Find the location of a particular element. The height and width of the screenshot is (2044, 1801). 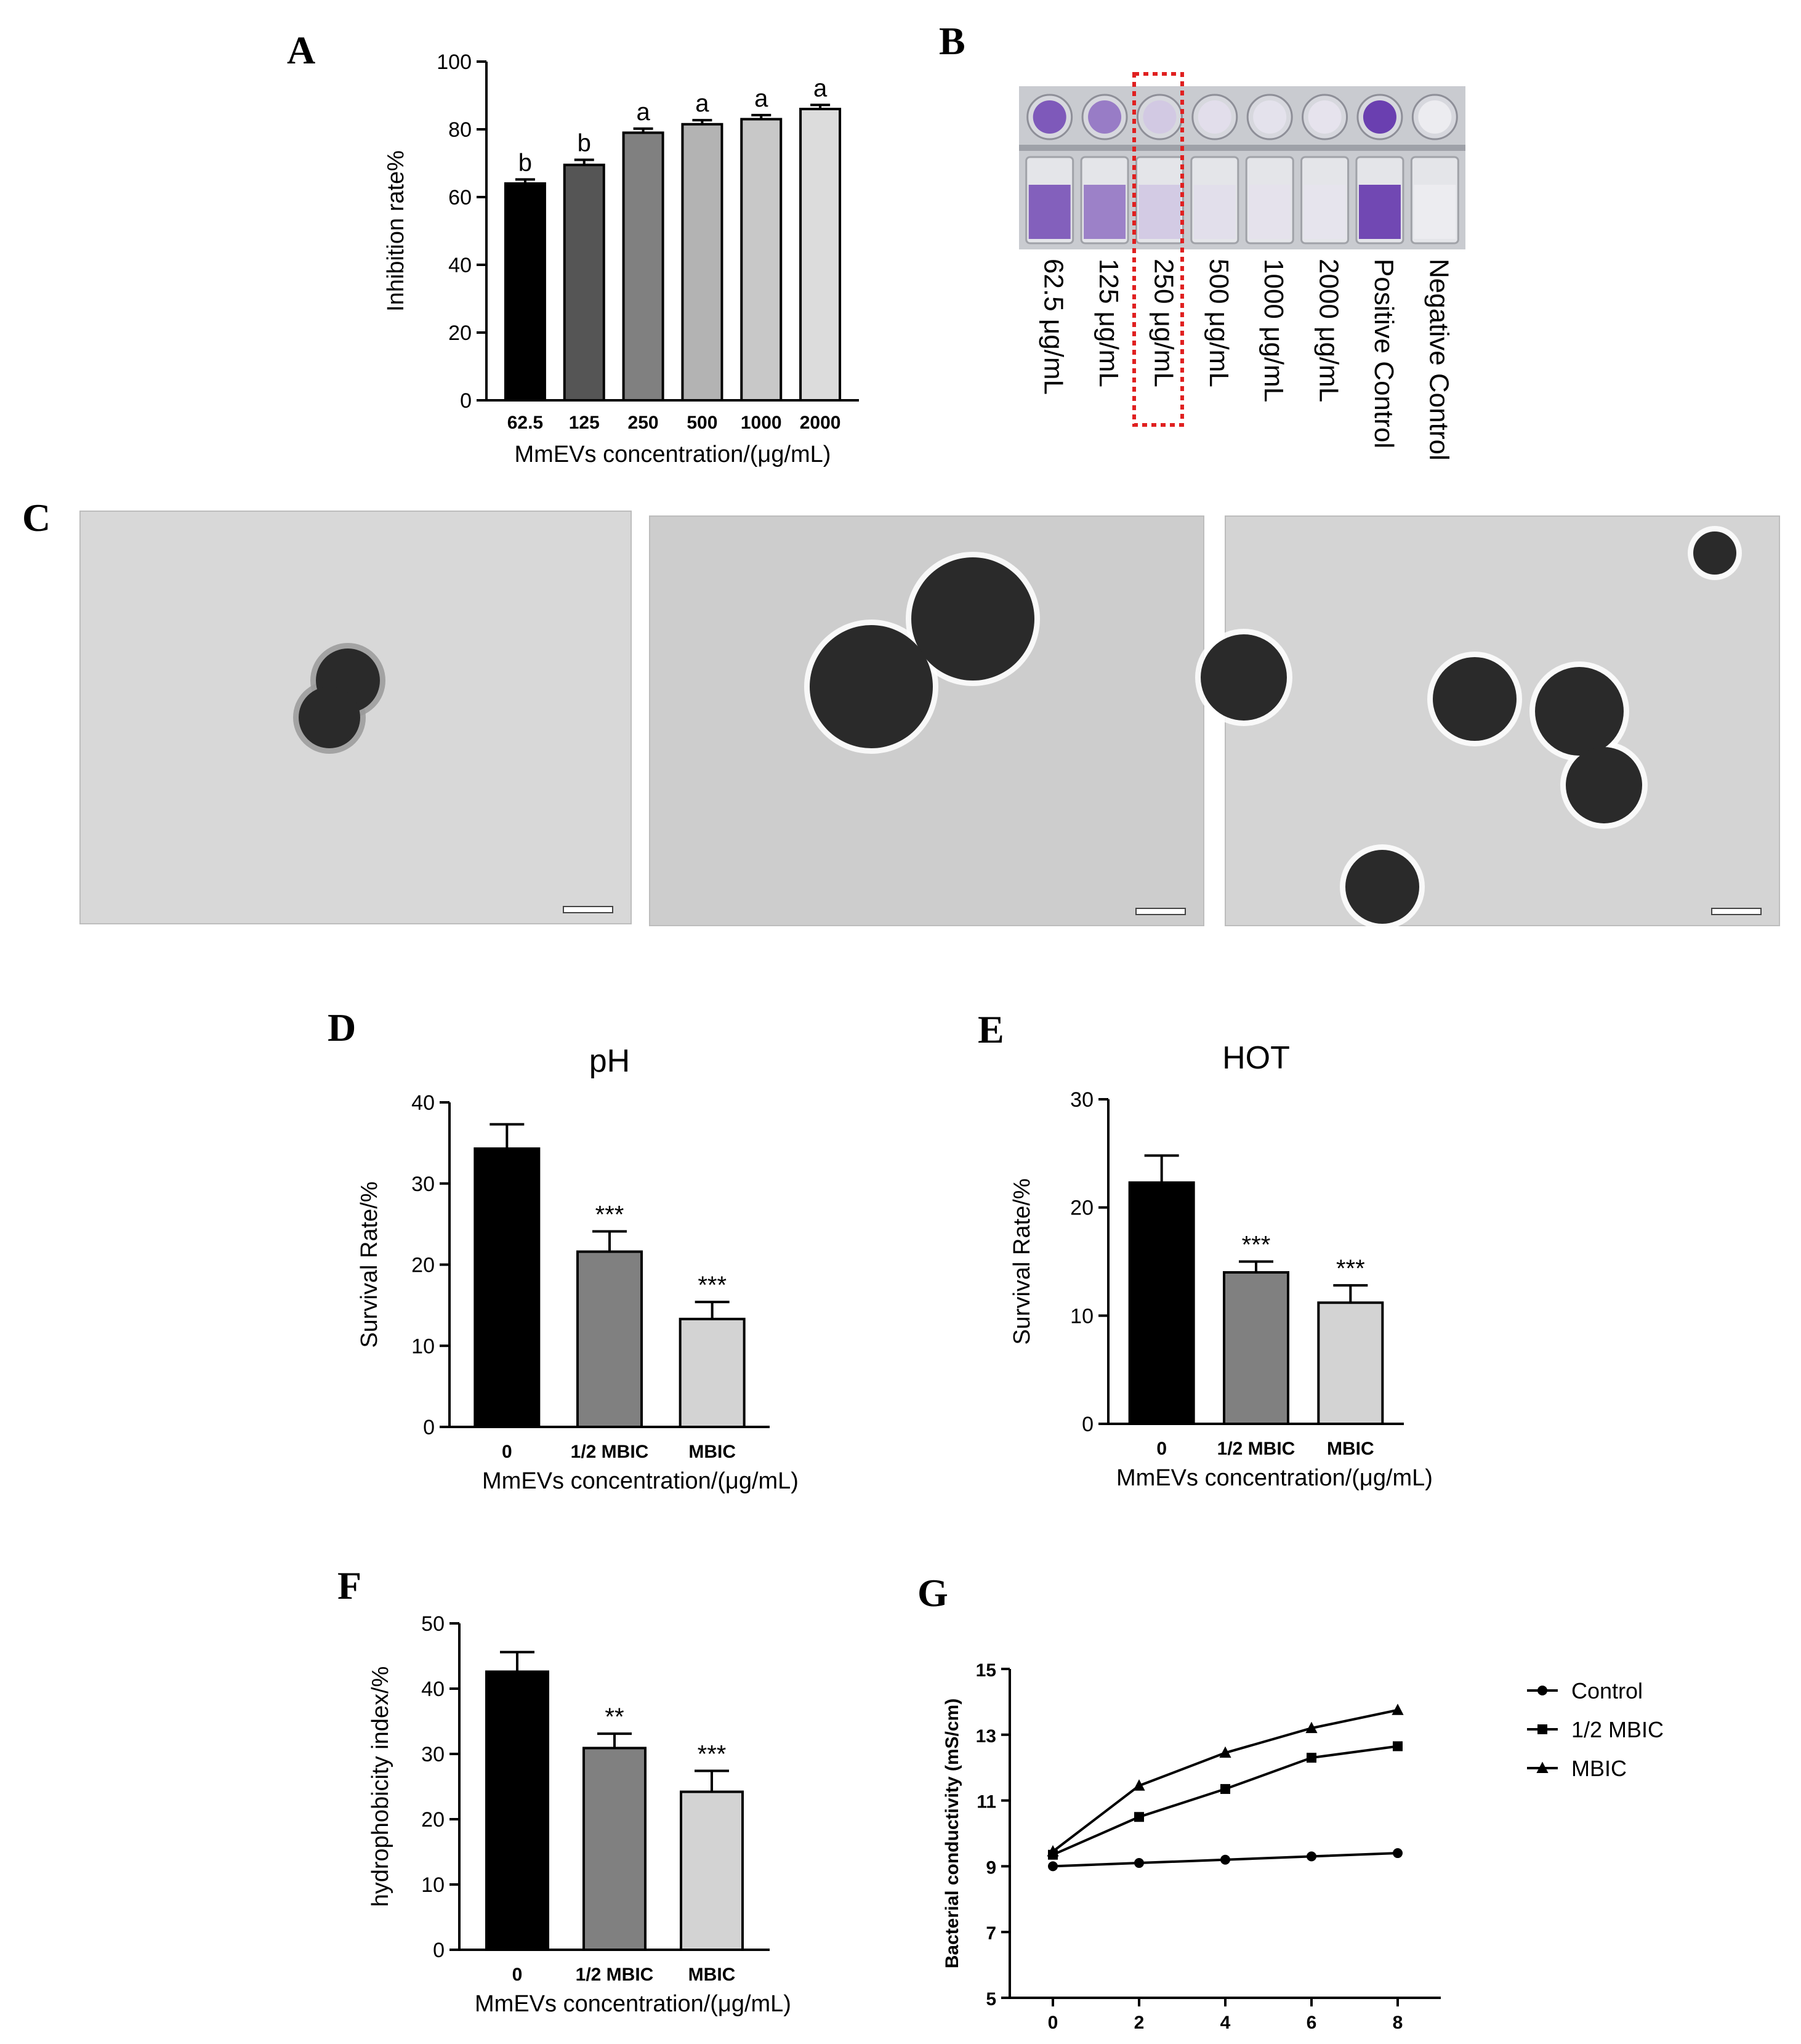

panel-letter-c: C is located at coordinates (36, 517).